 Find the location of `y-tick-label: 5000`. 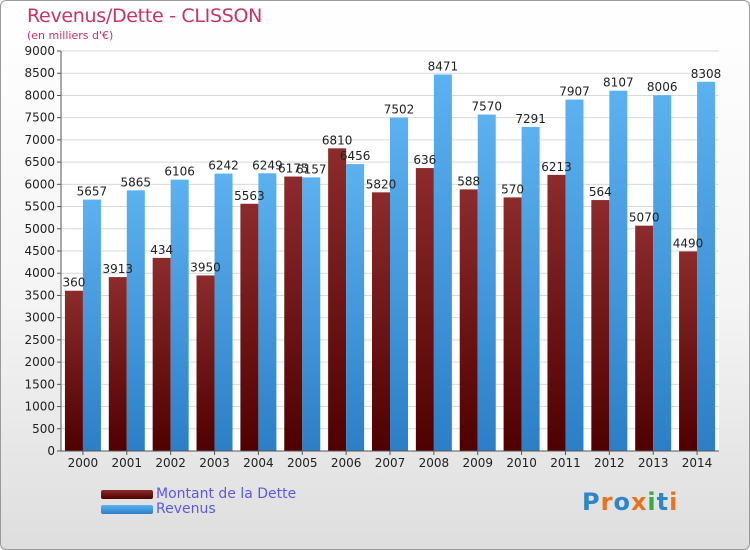

y-tick-label: 5000 is located at coordinates (39, 229).